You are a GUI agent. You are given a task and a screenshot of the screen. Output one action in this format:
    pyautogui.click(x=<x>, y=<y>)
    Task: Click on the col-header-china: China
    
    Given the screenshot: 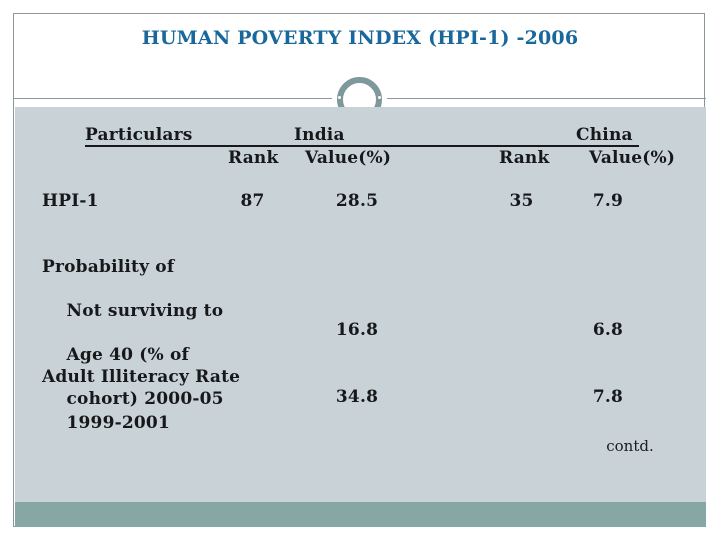 What is the action you would take?
    pyautogui.click(x=604, y=135)
    